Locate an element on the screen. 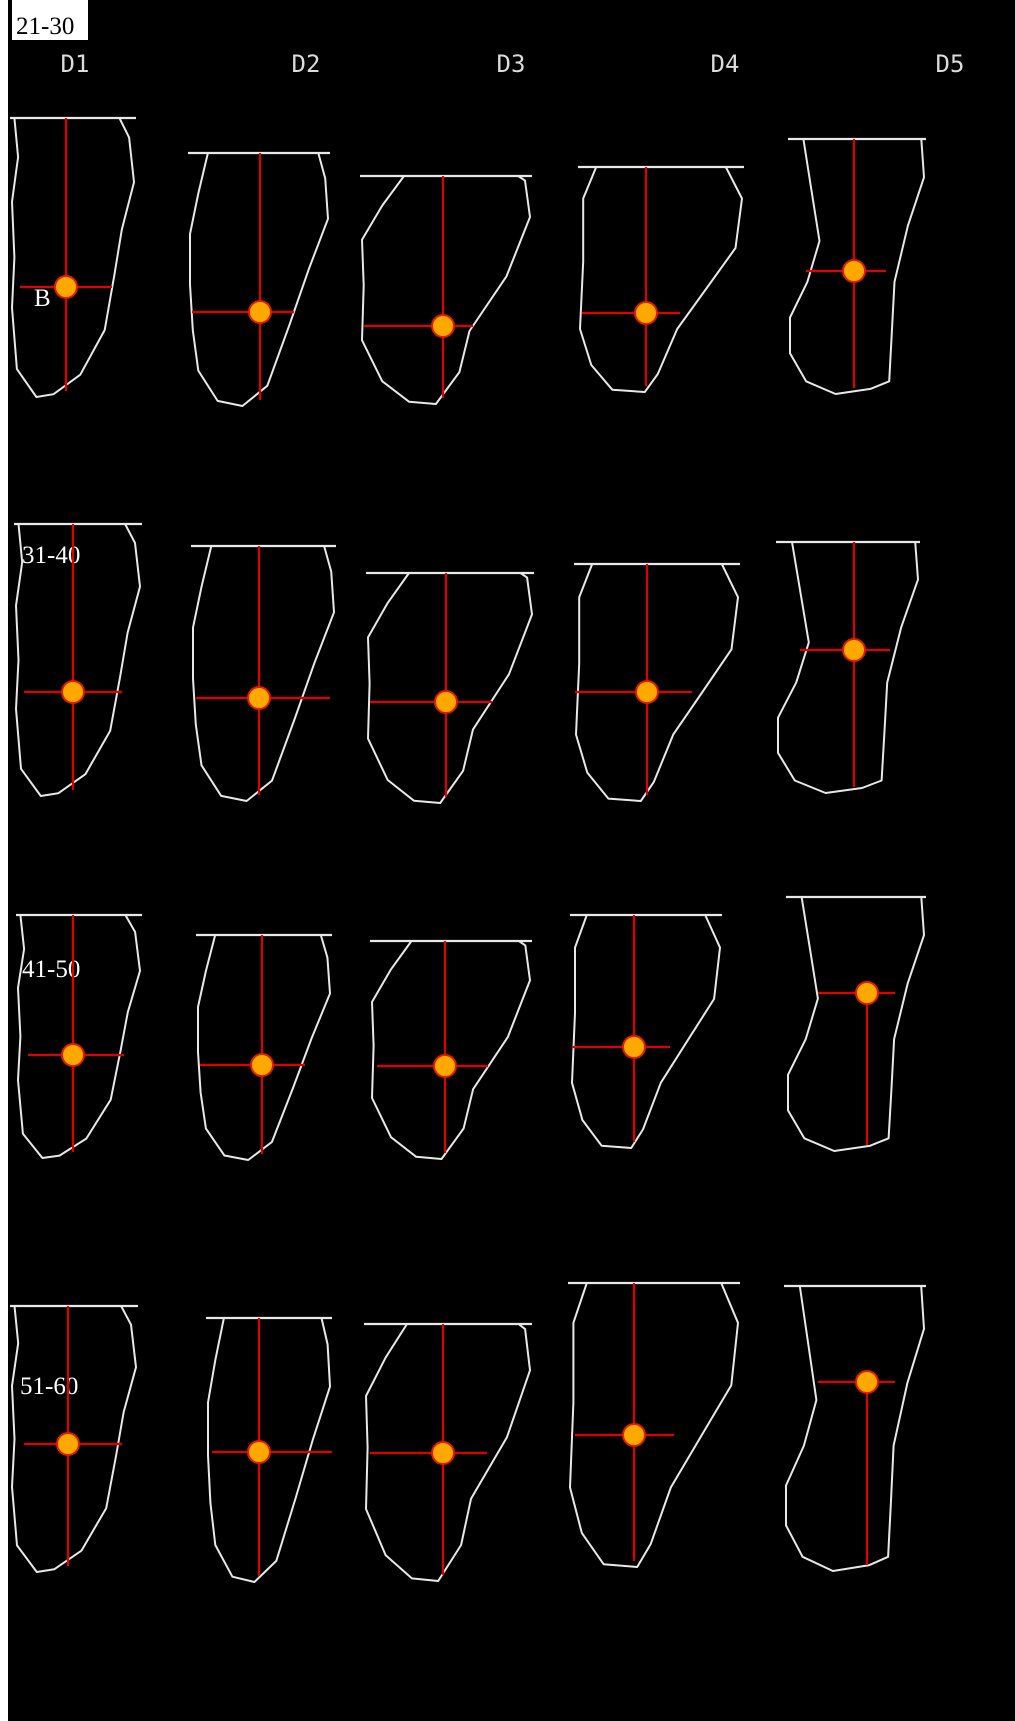 The width and height of the screenshot is (1015, 1721). column-header-d1: D1 is located at coordinates (75, 64).